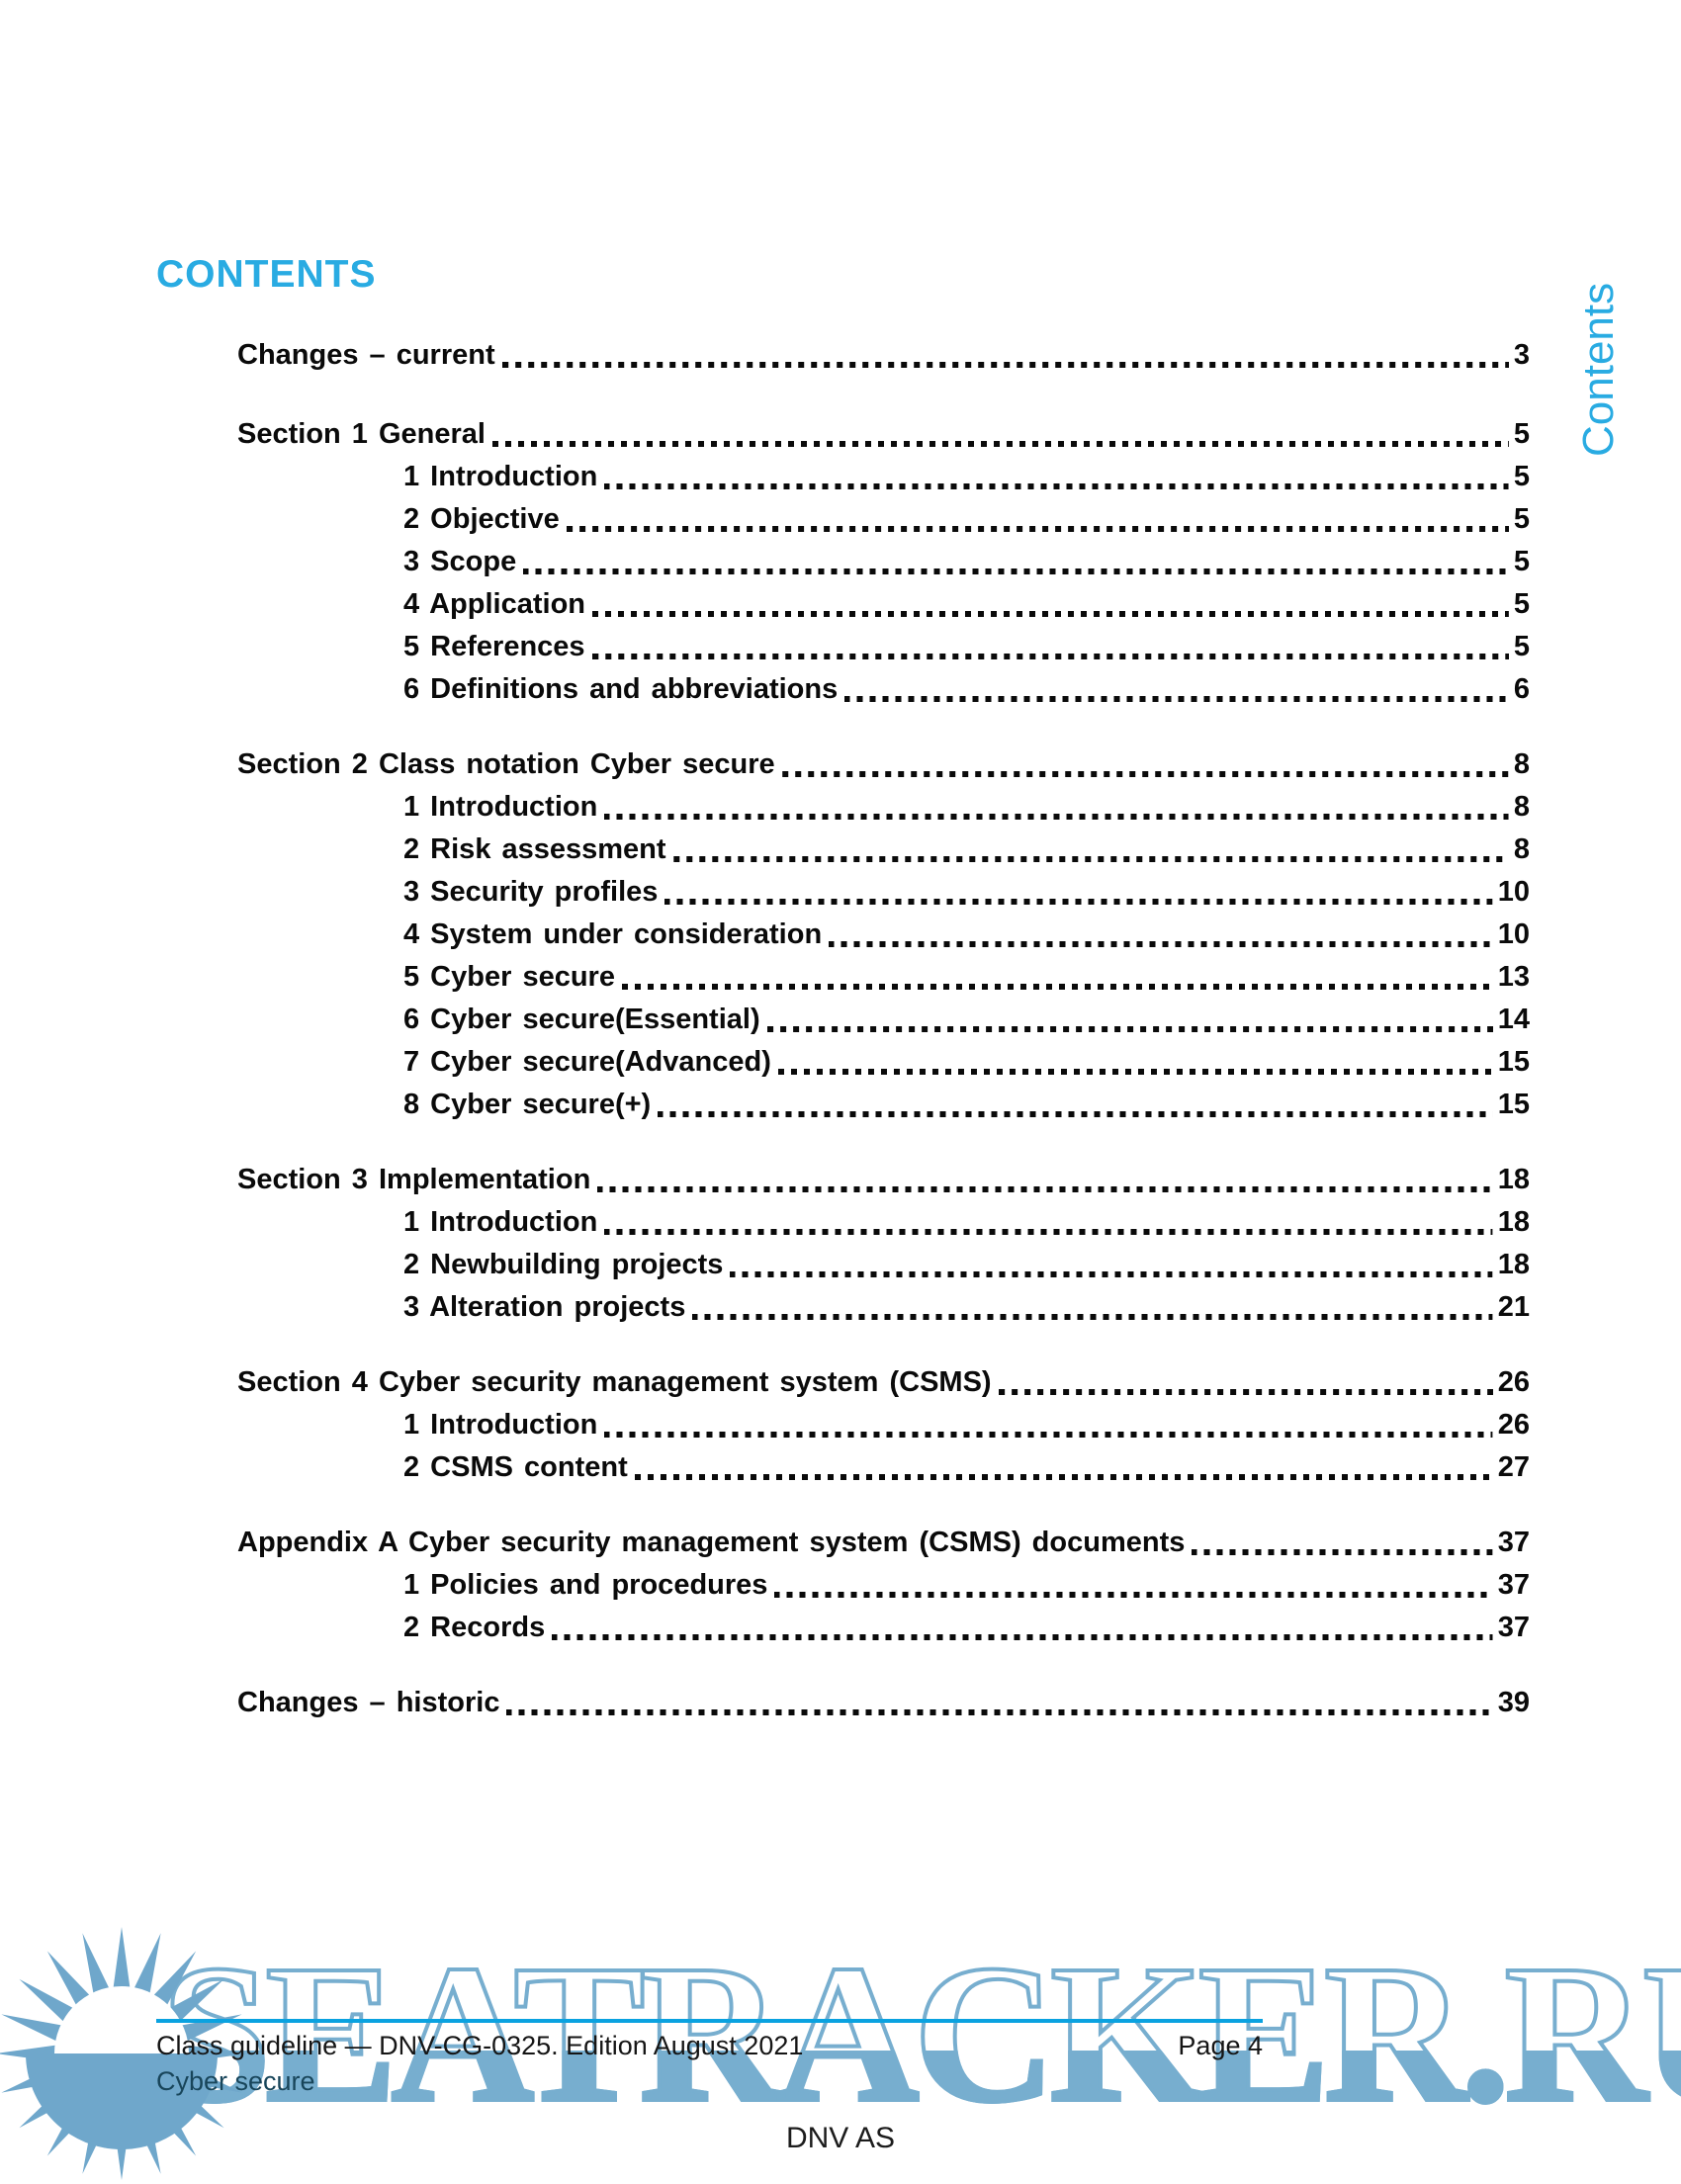 Image resolution: width=1681 pixels, height=2184 pixels. Describe the element at coordinates (883, 806) in the screenshot. I see `toc-entry: 1 Introduction 8` at that location.